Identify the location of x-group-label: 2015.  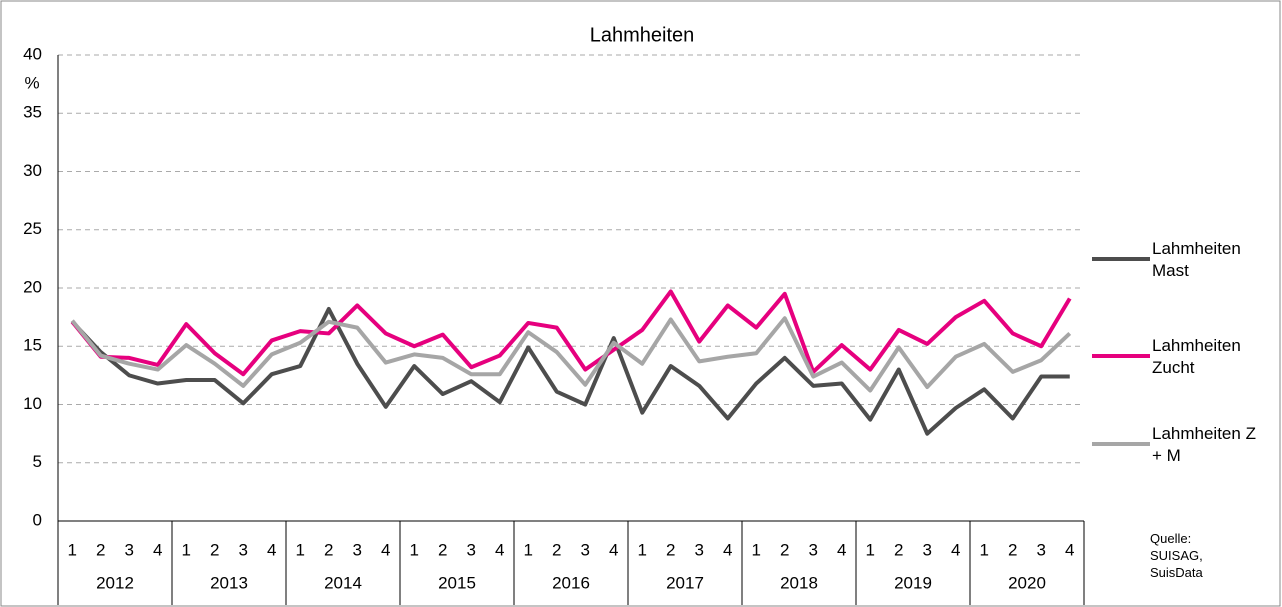
(457, 582).